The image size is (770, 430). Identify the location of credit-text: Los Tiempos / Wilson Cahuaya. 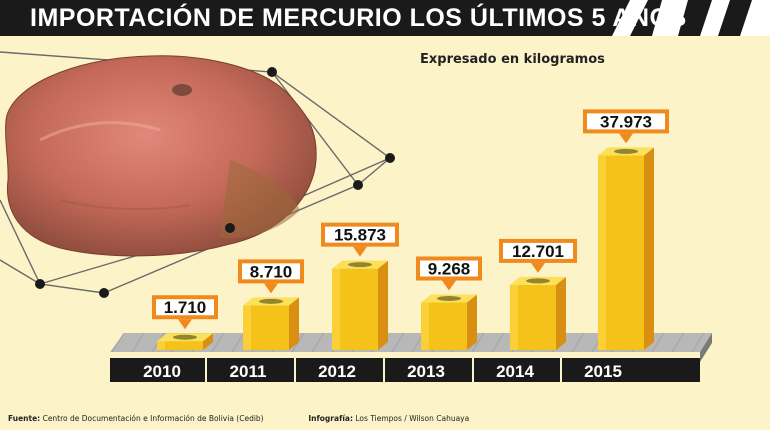
(412, 418).